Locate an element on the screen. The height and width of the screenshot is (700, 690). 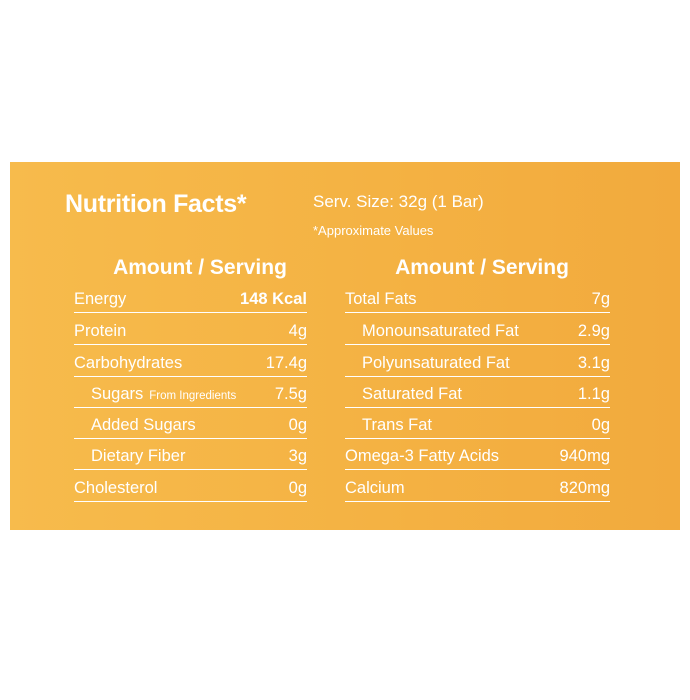
nutrient-row: Omega-3 Fatty Acids 940mg is located at coordinates (477, 456).